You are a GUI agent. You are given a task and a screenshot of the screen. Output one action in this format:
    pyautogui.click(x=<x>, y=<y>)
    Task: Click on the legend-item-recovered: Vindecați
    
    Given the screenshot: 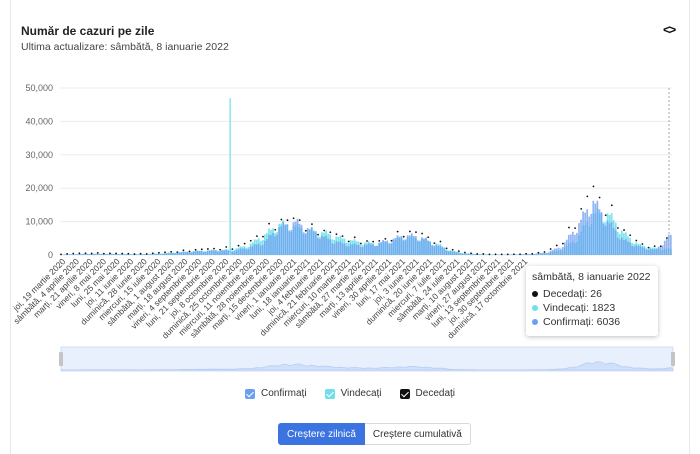 What is the action you would take?
    pyautogui.click(x=353, y=393)
    